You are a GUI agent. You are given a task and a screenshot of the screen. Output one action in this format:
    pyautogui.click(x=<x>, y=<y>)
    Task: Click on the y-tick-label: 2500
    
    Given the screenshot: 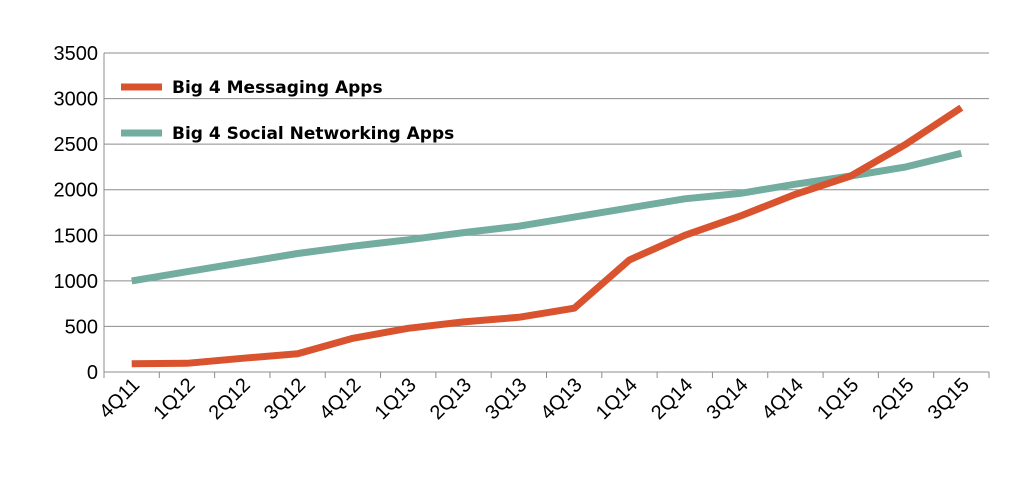 What is the action you would take?
    pyautogui.click(x=76, y=145)
    